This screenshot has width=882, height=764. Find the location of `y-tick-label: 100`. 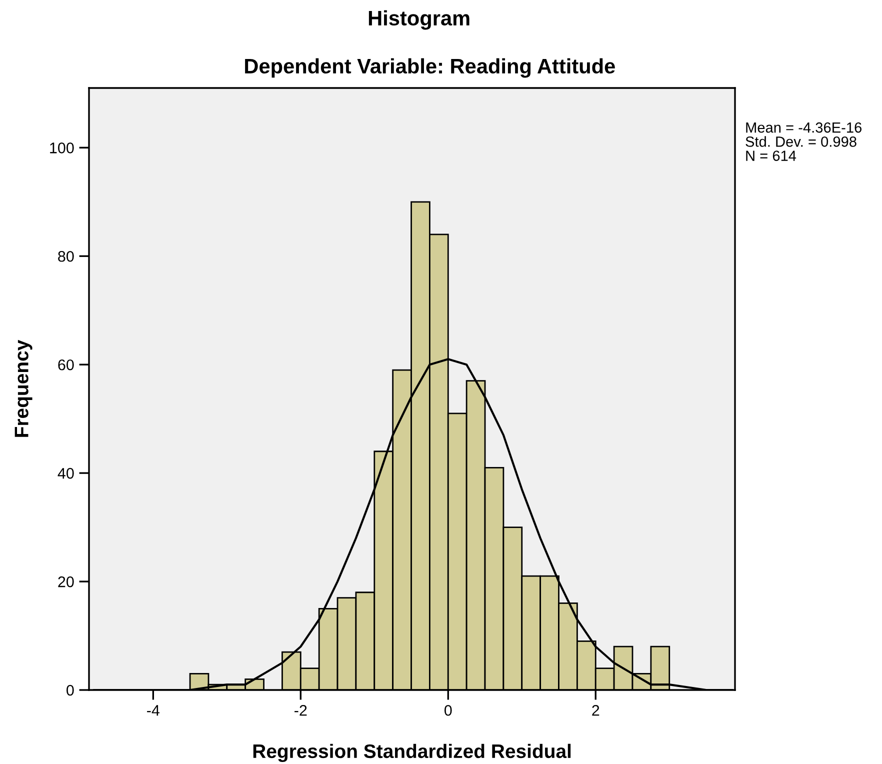

y-tick-label: 100 is located at coordinates (62, 148).